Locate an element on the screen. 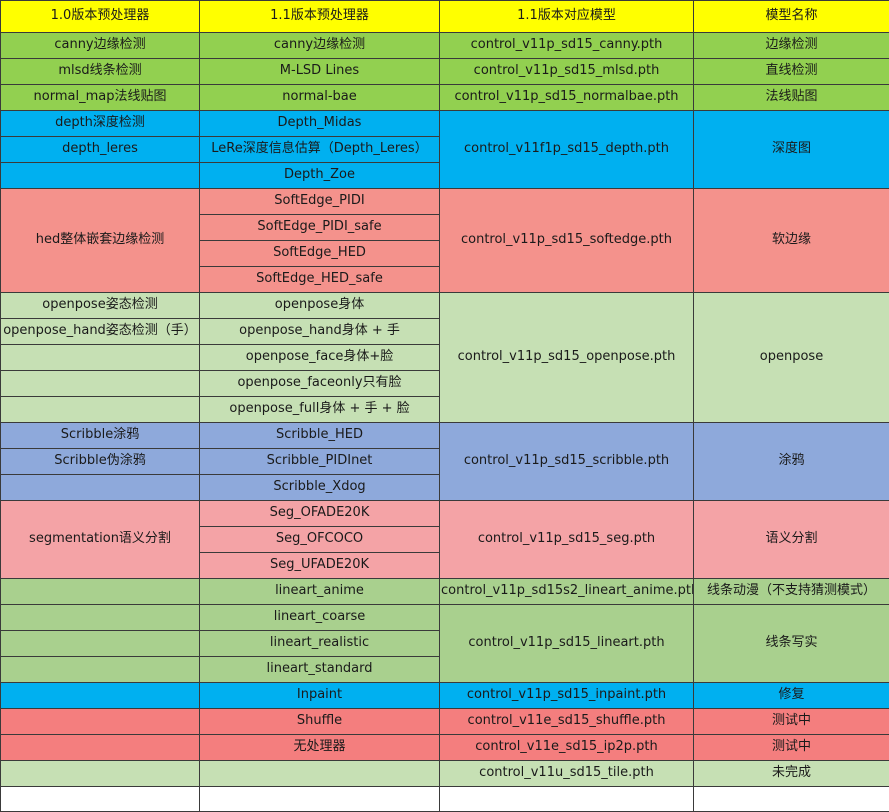 Image resolution: width=889 pixels, height=812 pixels. cell-name: 未完成 is located at coordinates (791, 774).